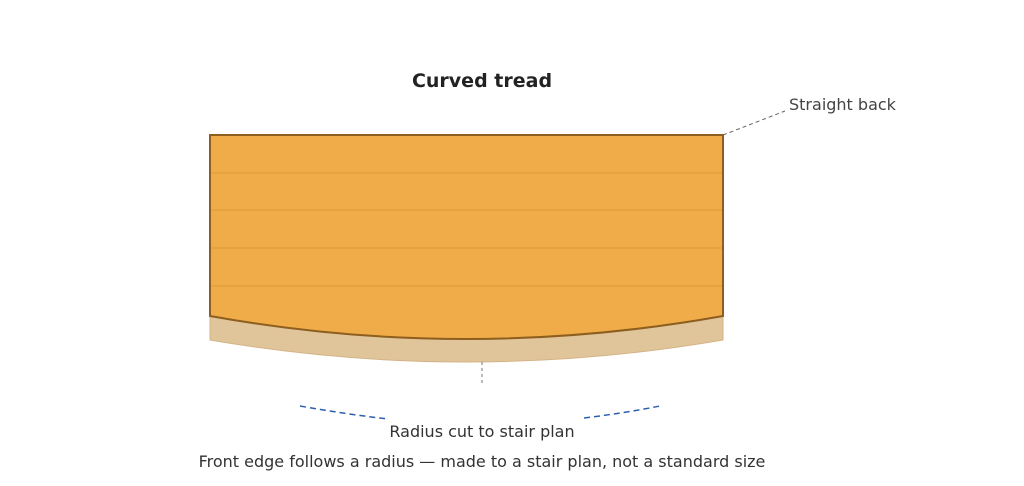 The width and height of the screenshot is (1024, 486). What do you see at coordinates (754, 123) in the screenshot?
I see `back-leader` at bounding box center [754, 123].